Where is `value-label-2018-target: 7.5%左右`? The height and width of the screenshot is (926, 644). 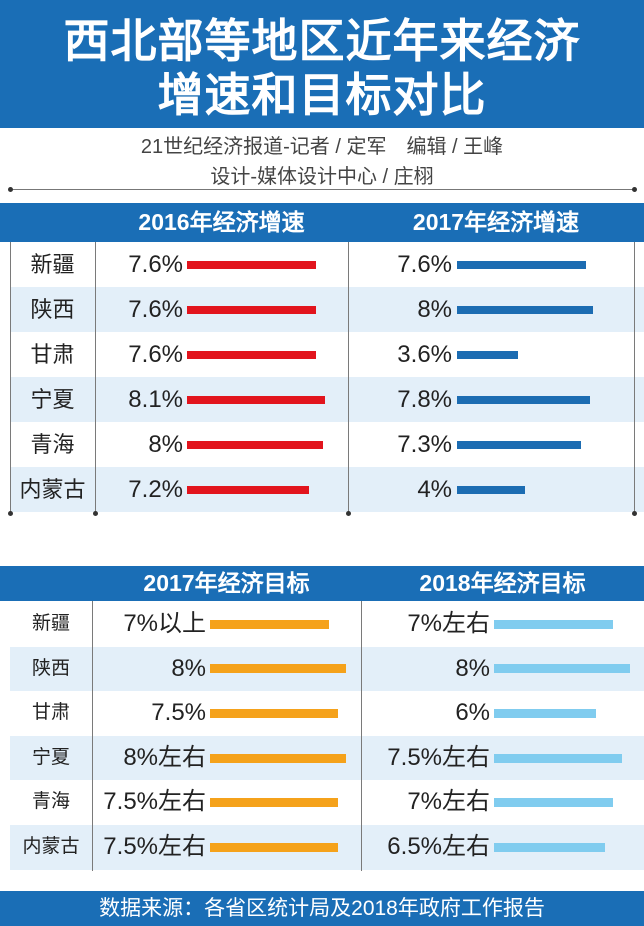 value-label-2018-target: 7.5%左右 is located at coordinates (438, 757).